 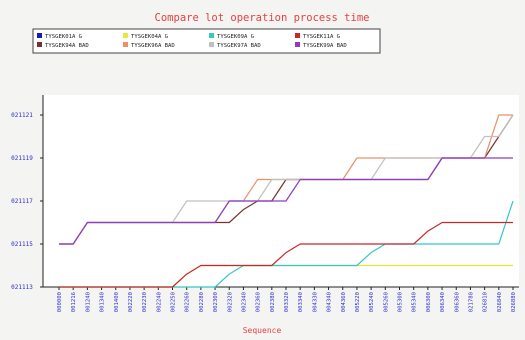 What do you see at coordinates (315, 302) in the screenshot?
I see `x-tick-label: 004330` at bounding box center [315, 302].